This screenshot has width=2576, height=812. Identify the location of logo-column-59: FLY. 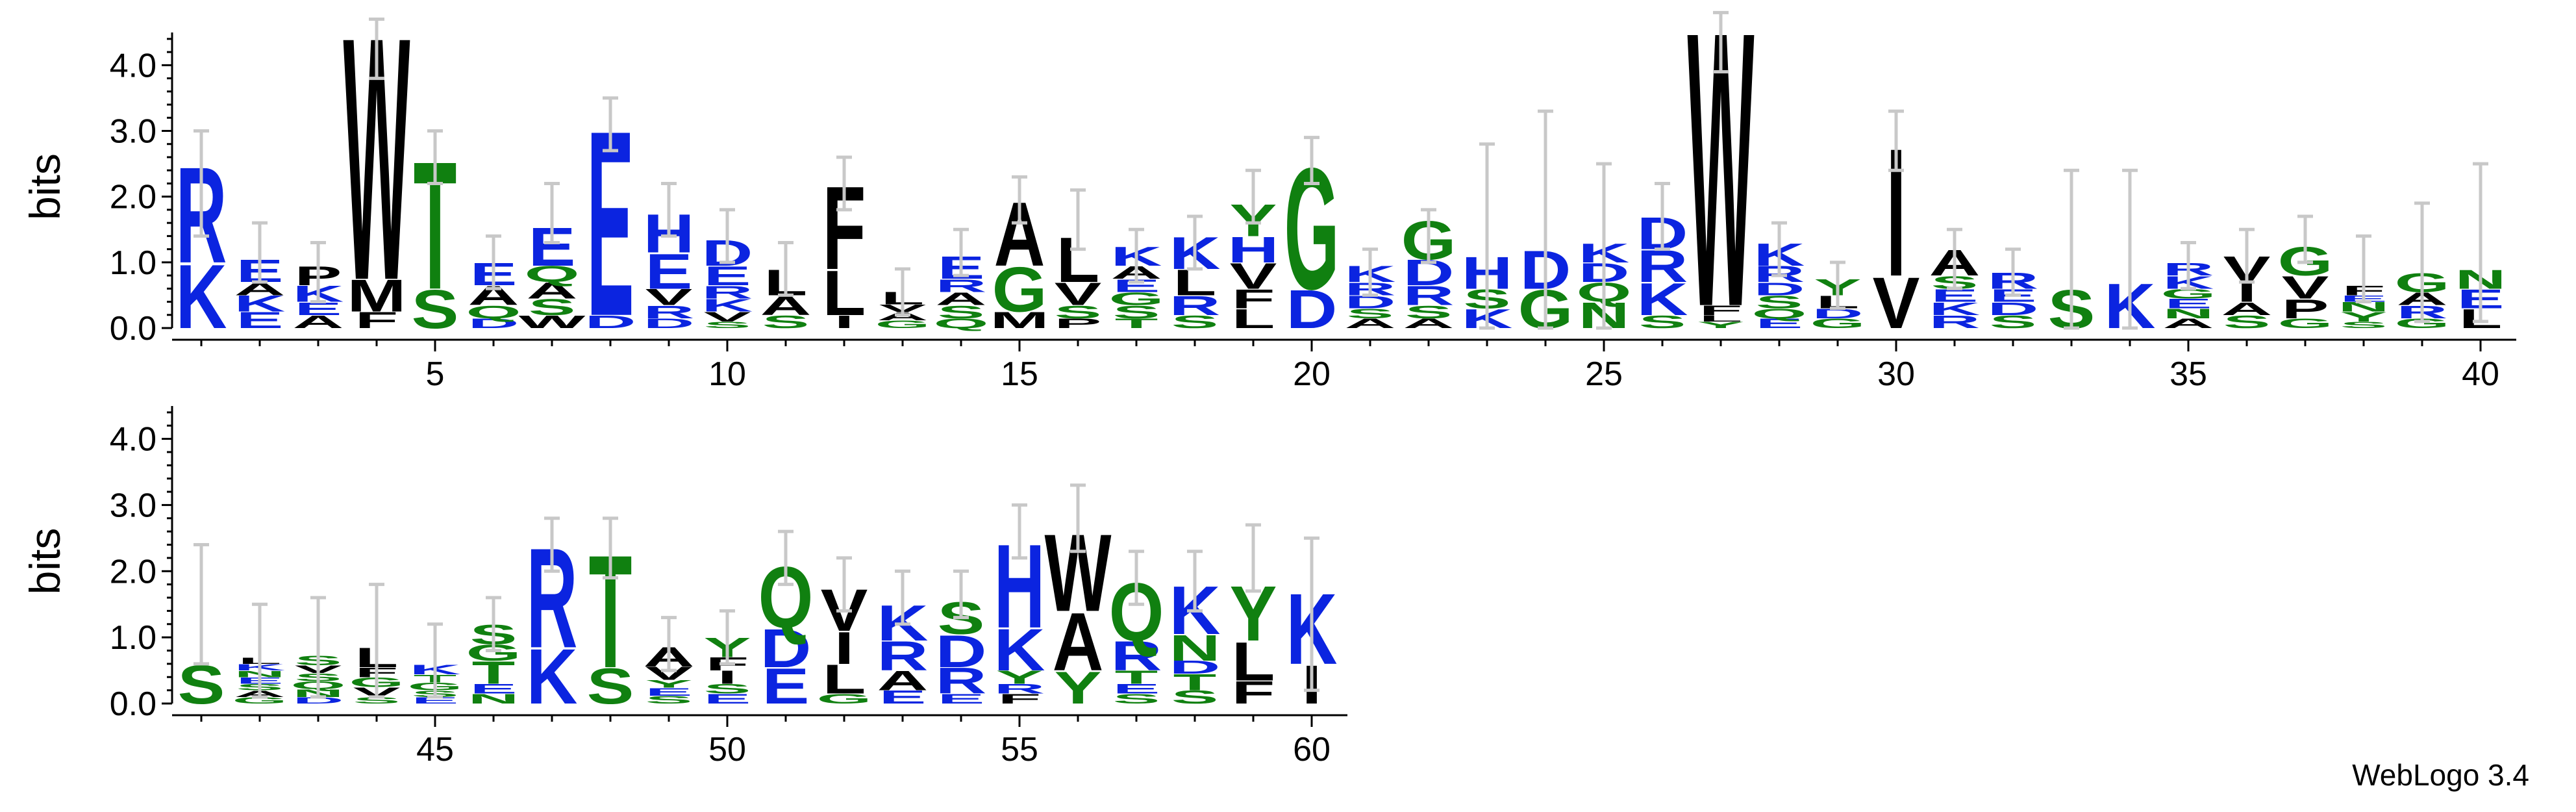
(1253, 617).